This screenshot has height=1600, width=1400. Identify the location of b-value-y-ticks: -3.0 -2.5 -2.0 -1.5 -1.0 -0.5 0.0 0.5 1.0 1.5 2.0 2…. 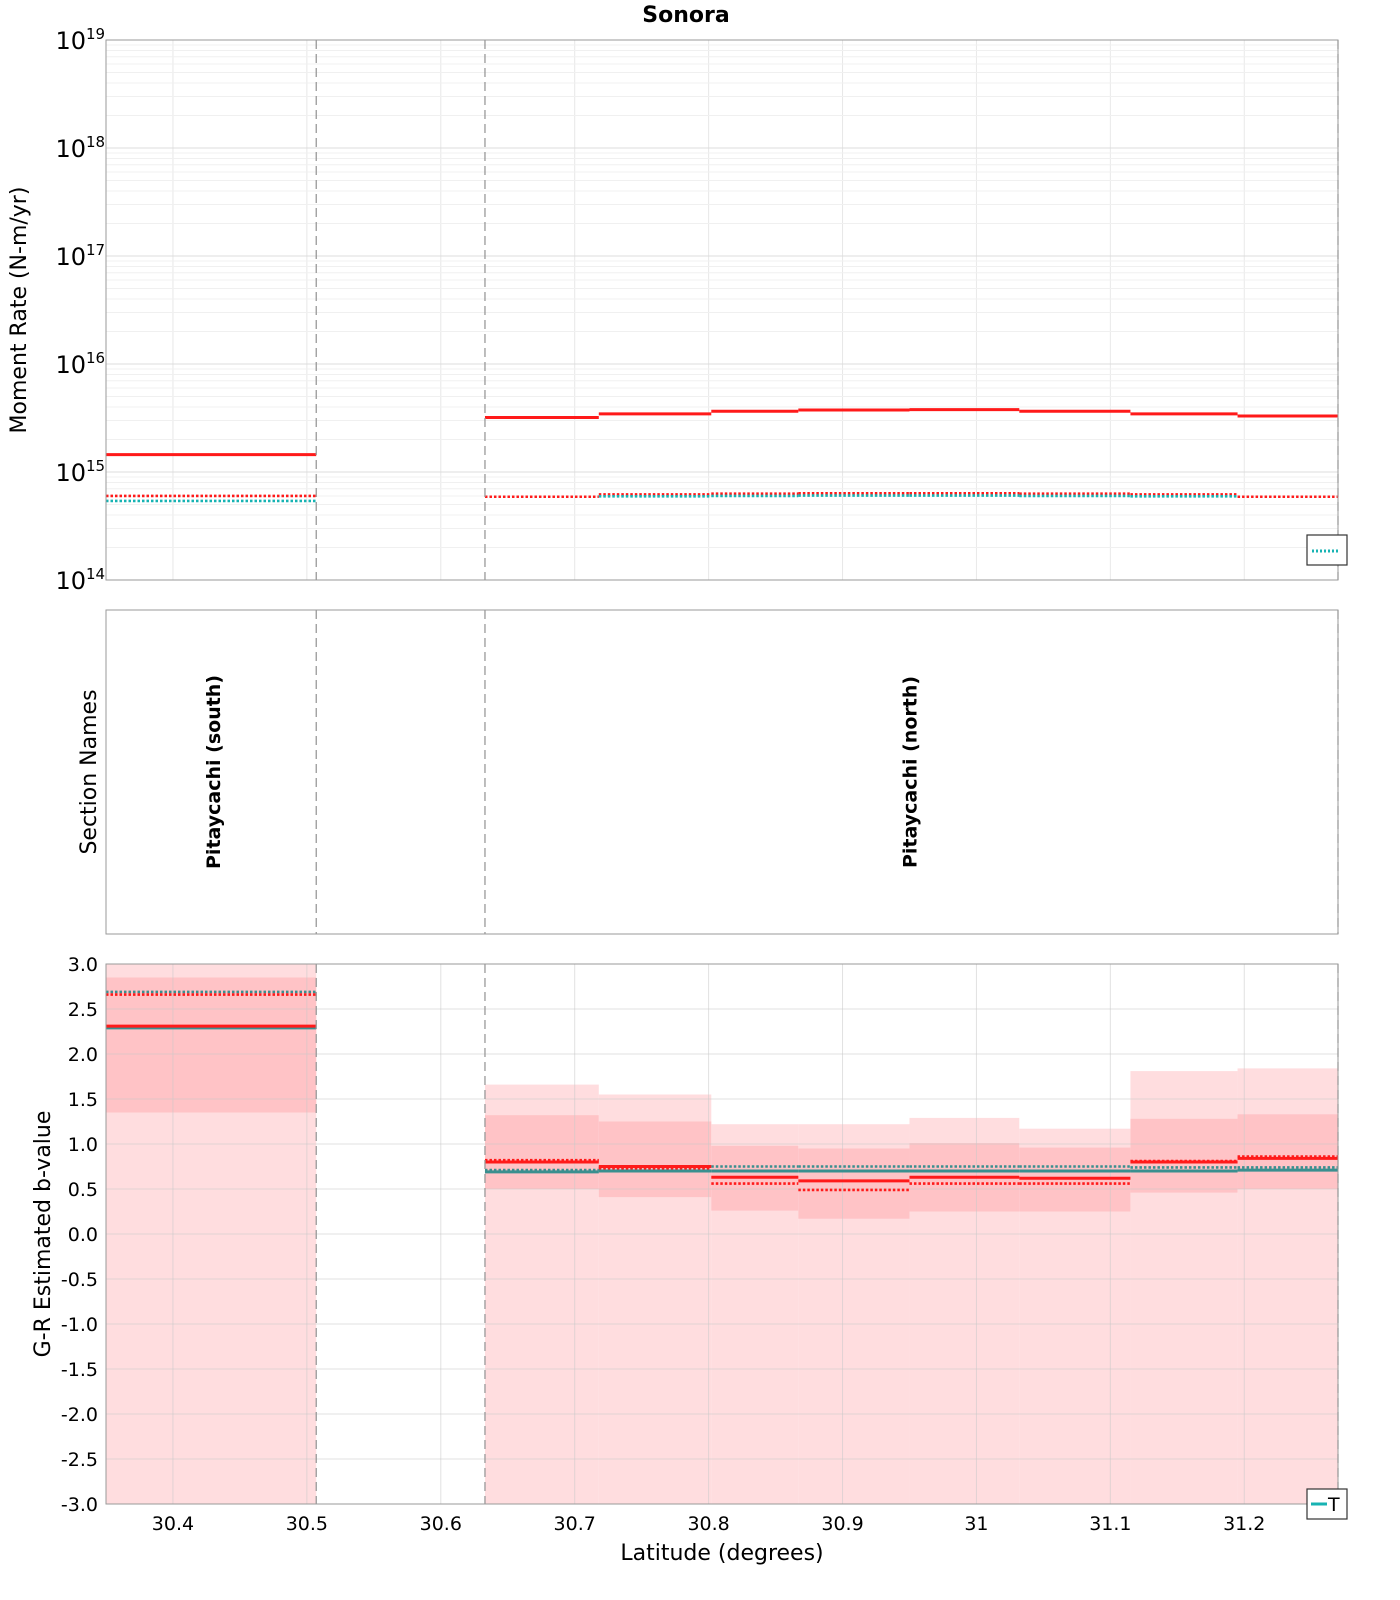
(79, 1235).